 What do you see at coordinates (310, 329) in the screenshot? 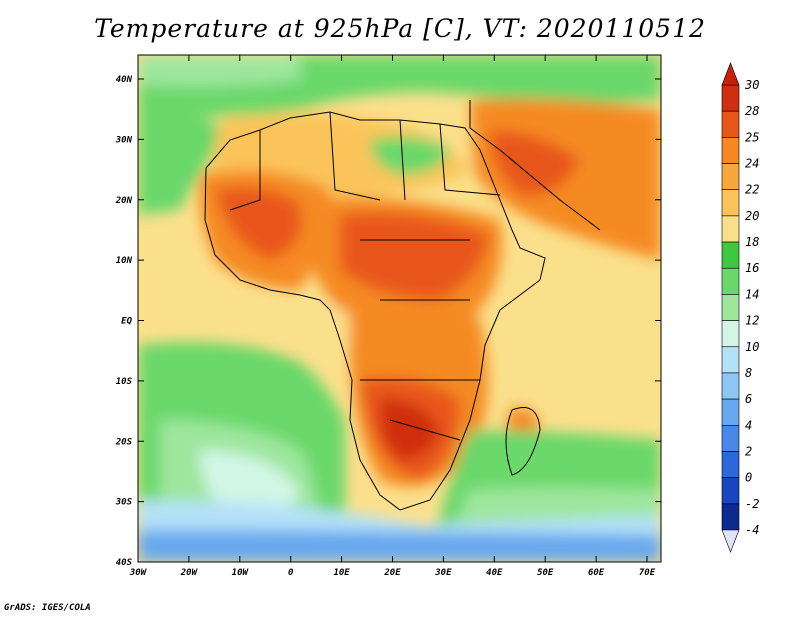
I see `gulf-of-guinea-mild-area` at bounding box center [310, 329].